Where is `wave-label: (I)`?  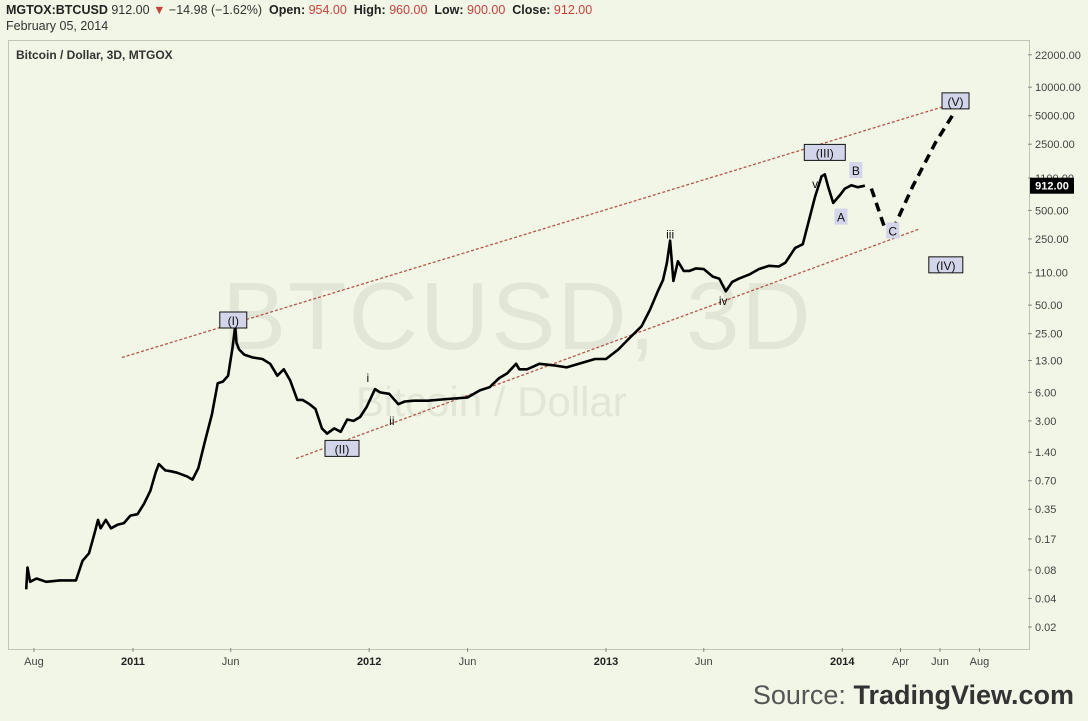
wave-label: (I) is located at coordinates (233, 320).